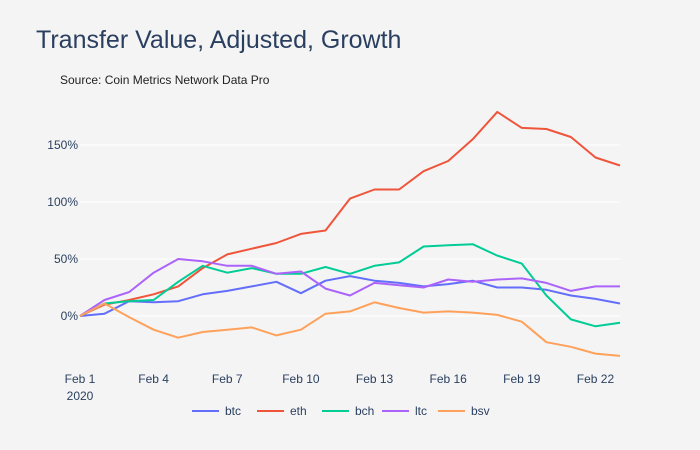 This screenshot has width=700, height=450. Describe the element at coordinates (62, 202) in the screenshot. I see `y-tick-label: 100%` at that location.